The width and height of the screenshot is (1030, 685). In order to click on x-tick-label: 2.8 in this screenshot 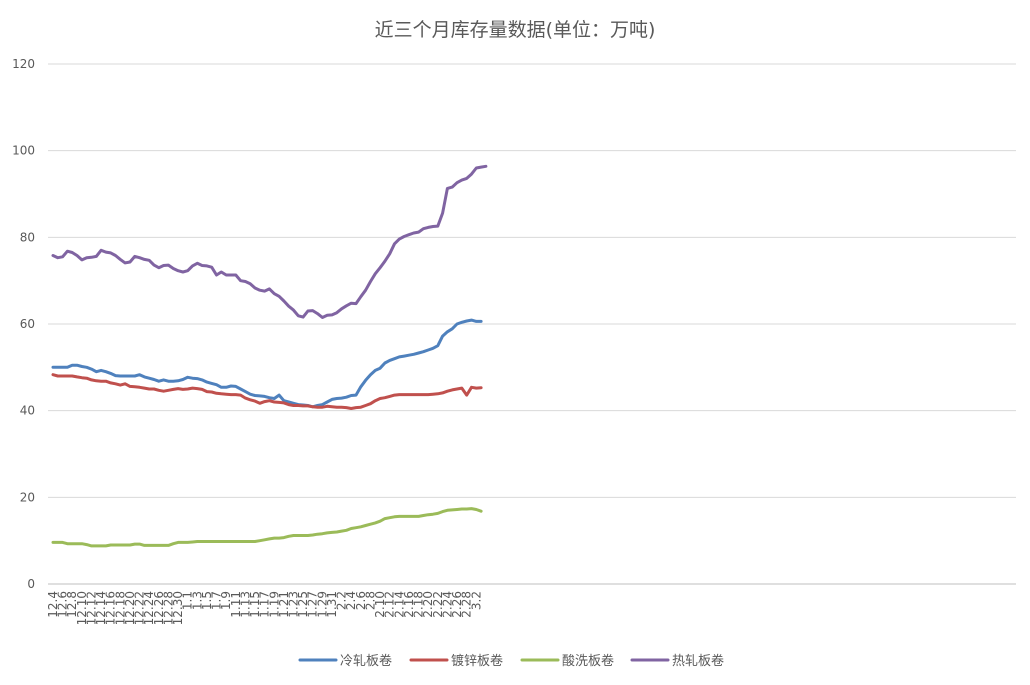, I will do `click(370, 600)`.